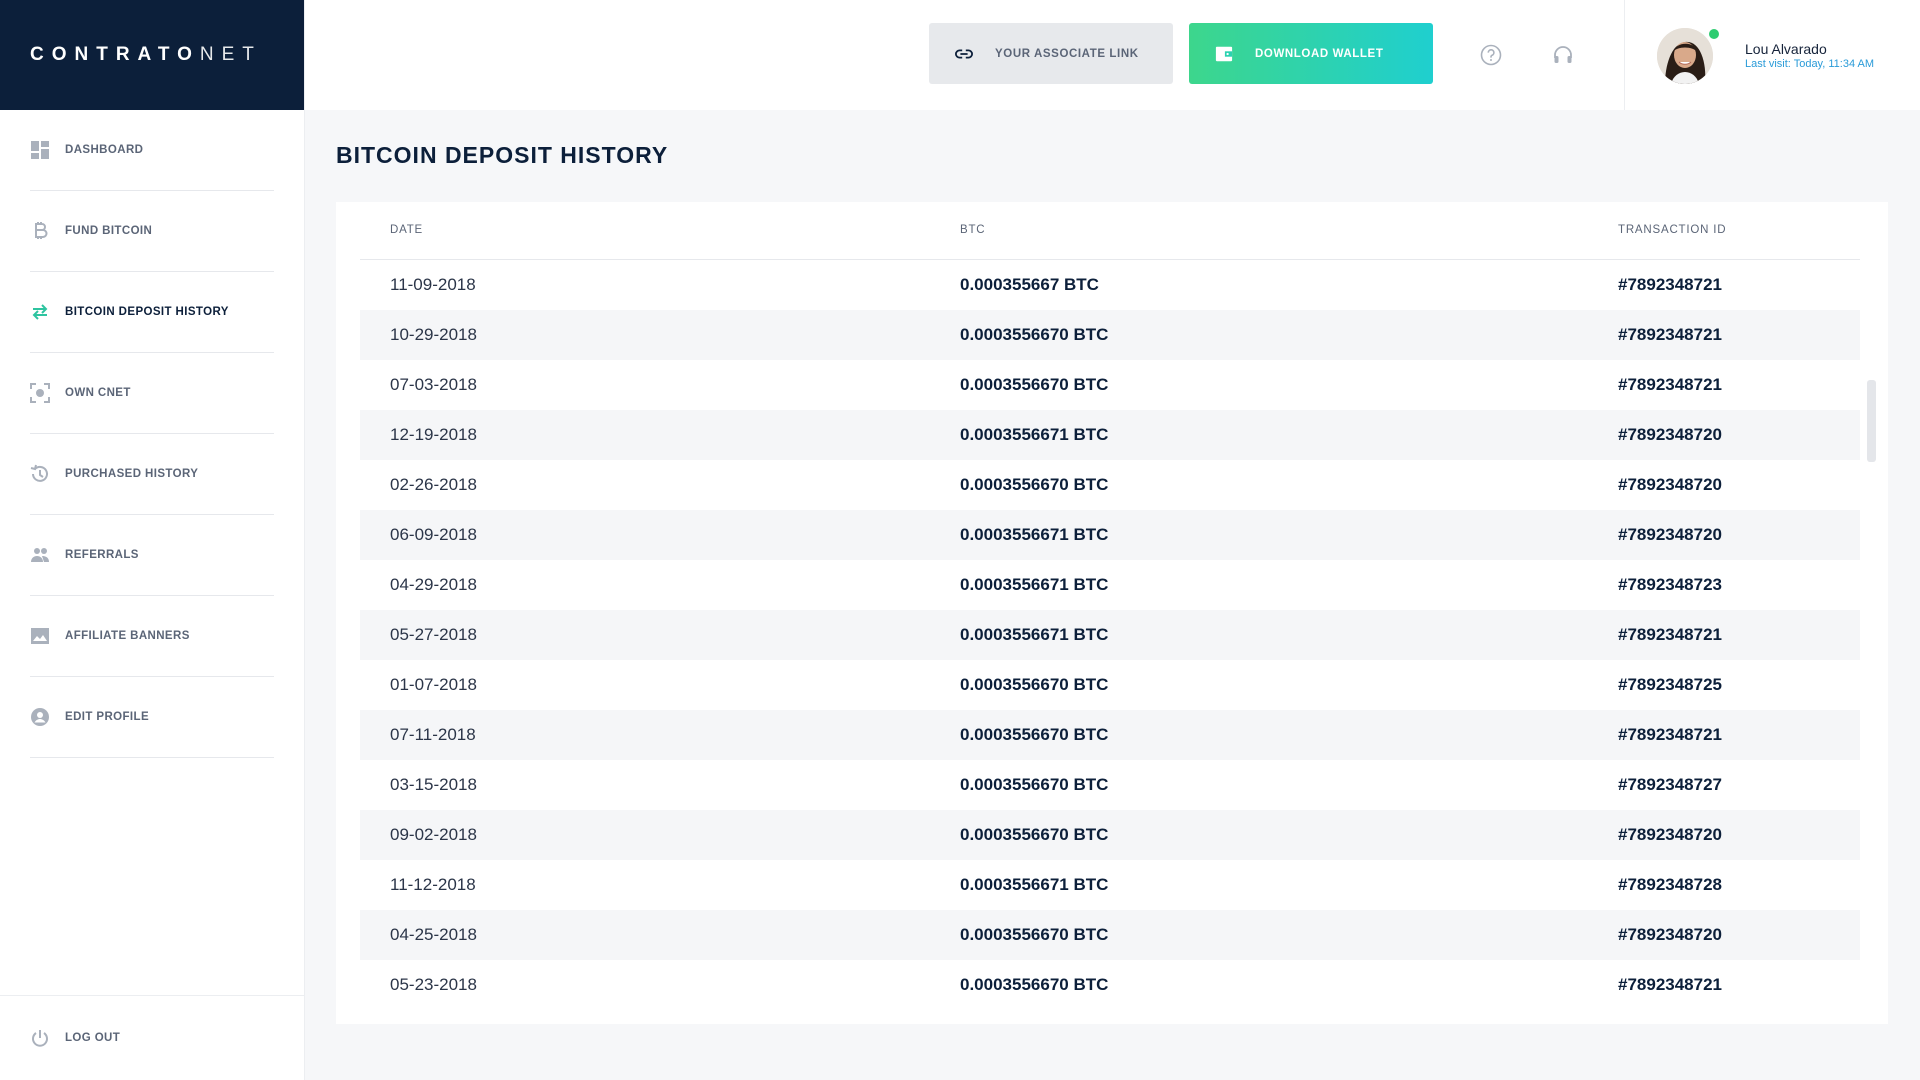 This screenshot has height=1080, width=1920. What do you see at coordinates (433, 434) in the screenshot?
I see `cell-date: 12-19-2018` at bounding box center [433, 434].